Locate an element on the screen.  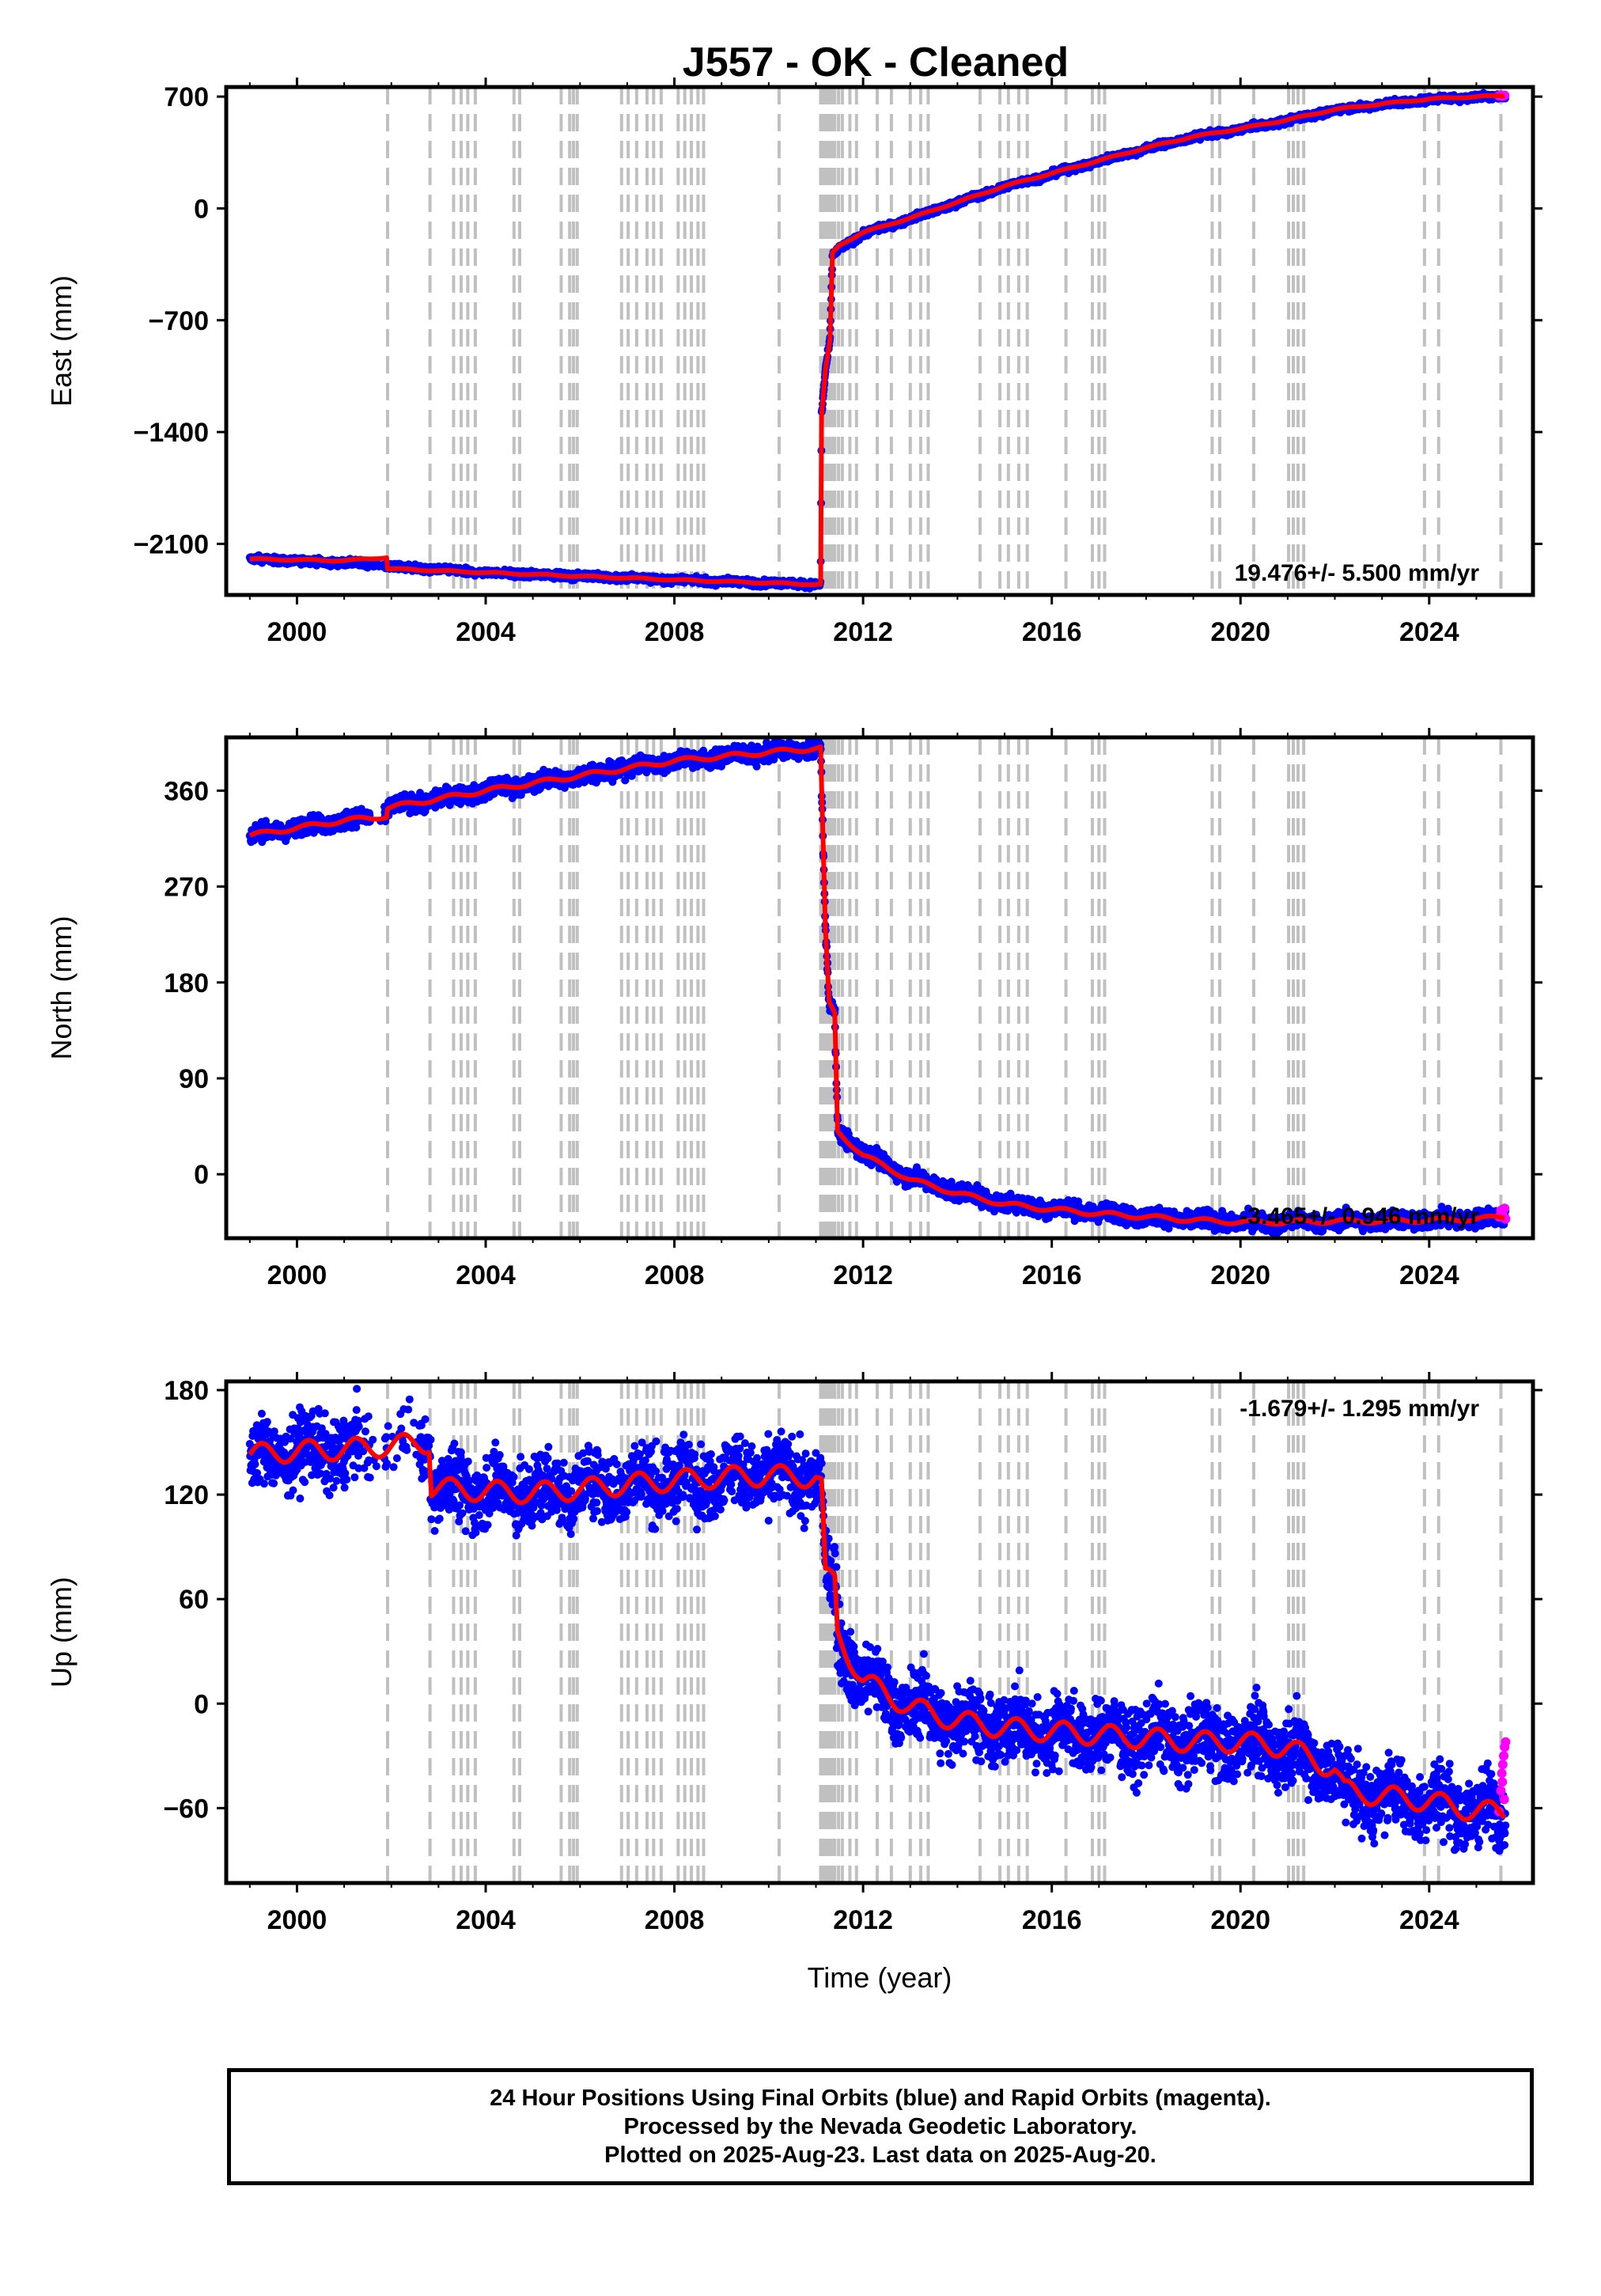
y-tick-label: −700 is located at coordinates (178, 321).